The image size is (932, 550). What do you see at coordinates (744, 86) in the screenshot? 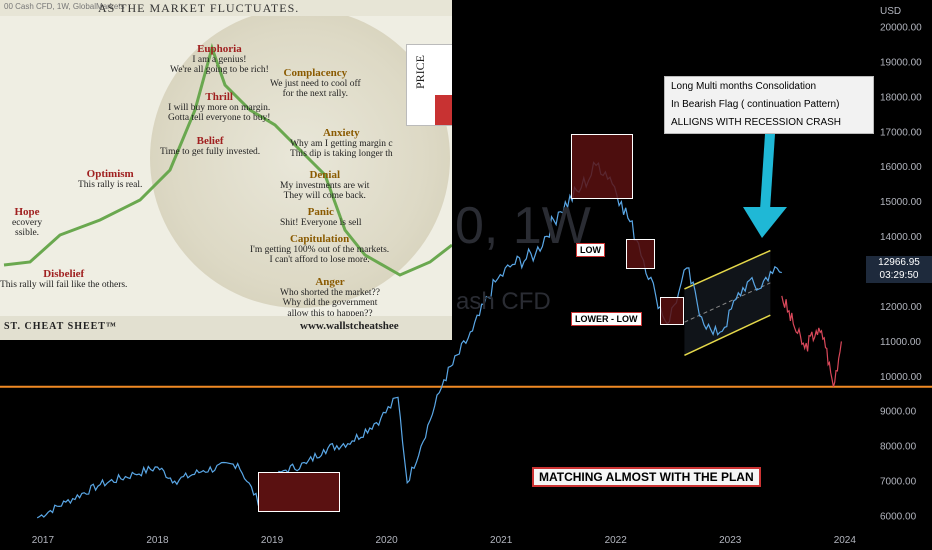
I see `note-line-1: Long Multi months Consolidation` at bounding box center [744, 86].